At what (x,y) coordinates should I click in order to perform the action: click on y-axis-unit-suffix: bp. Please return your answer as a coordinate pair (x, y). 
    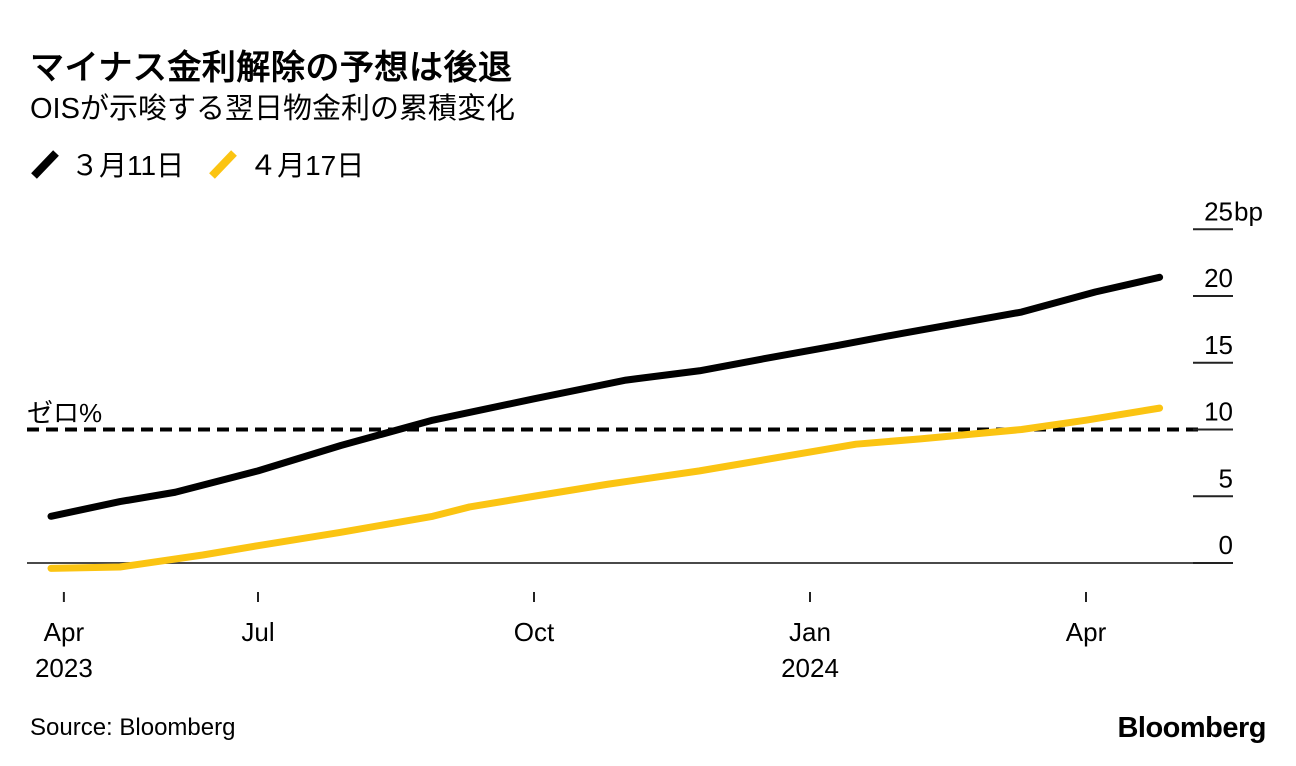
    Looking at the image, I should click on (1248, 211).